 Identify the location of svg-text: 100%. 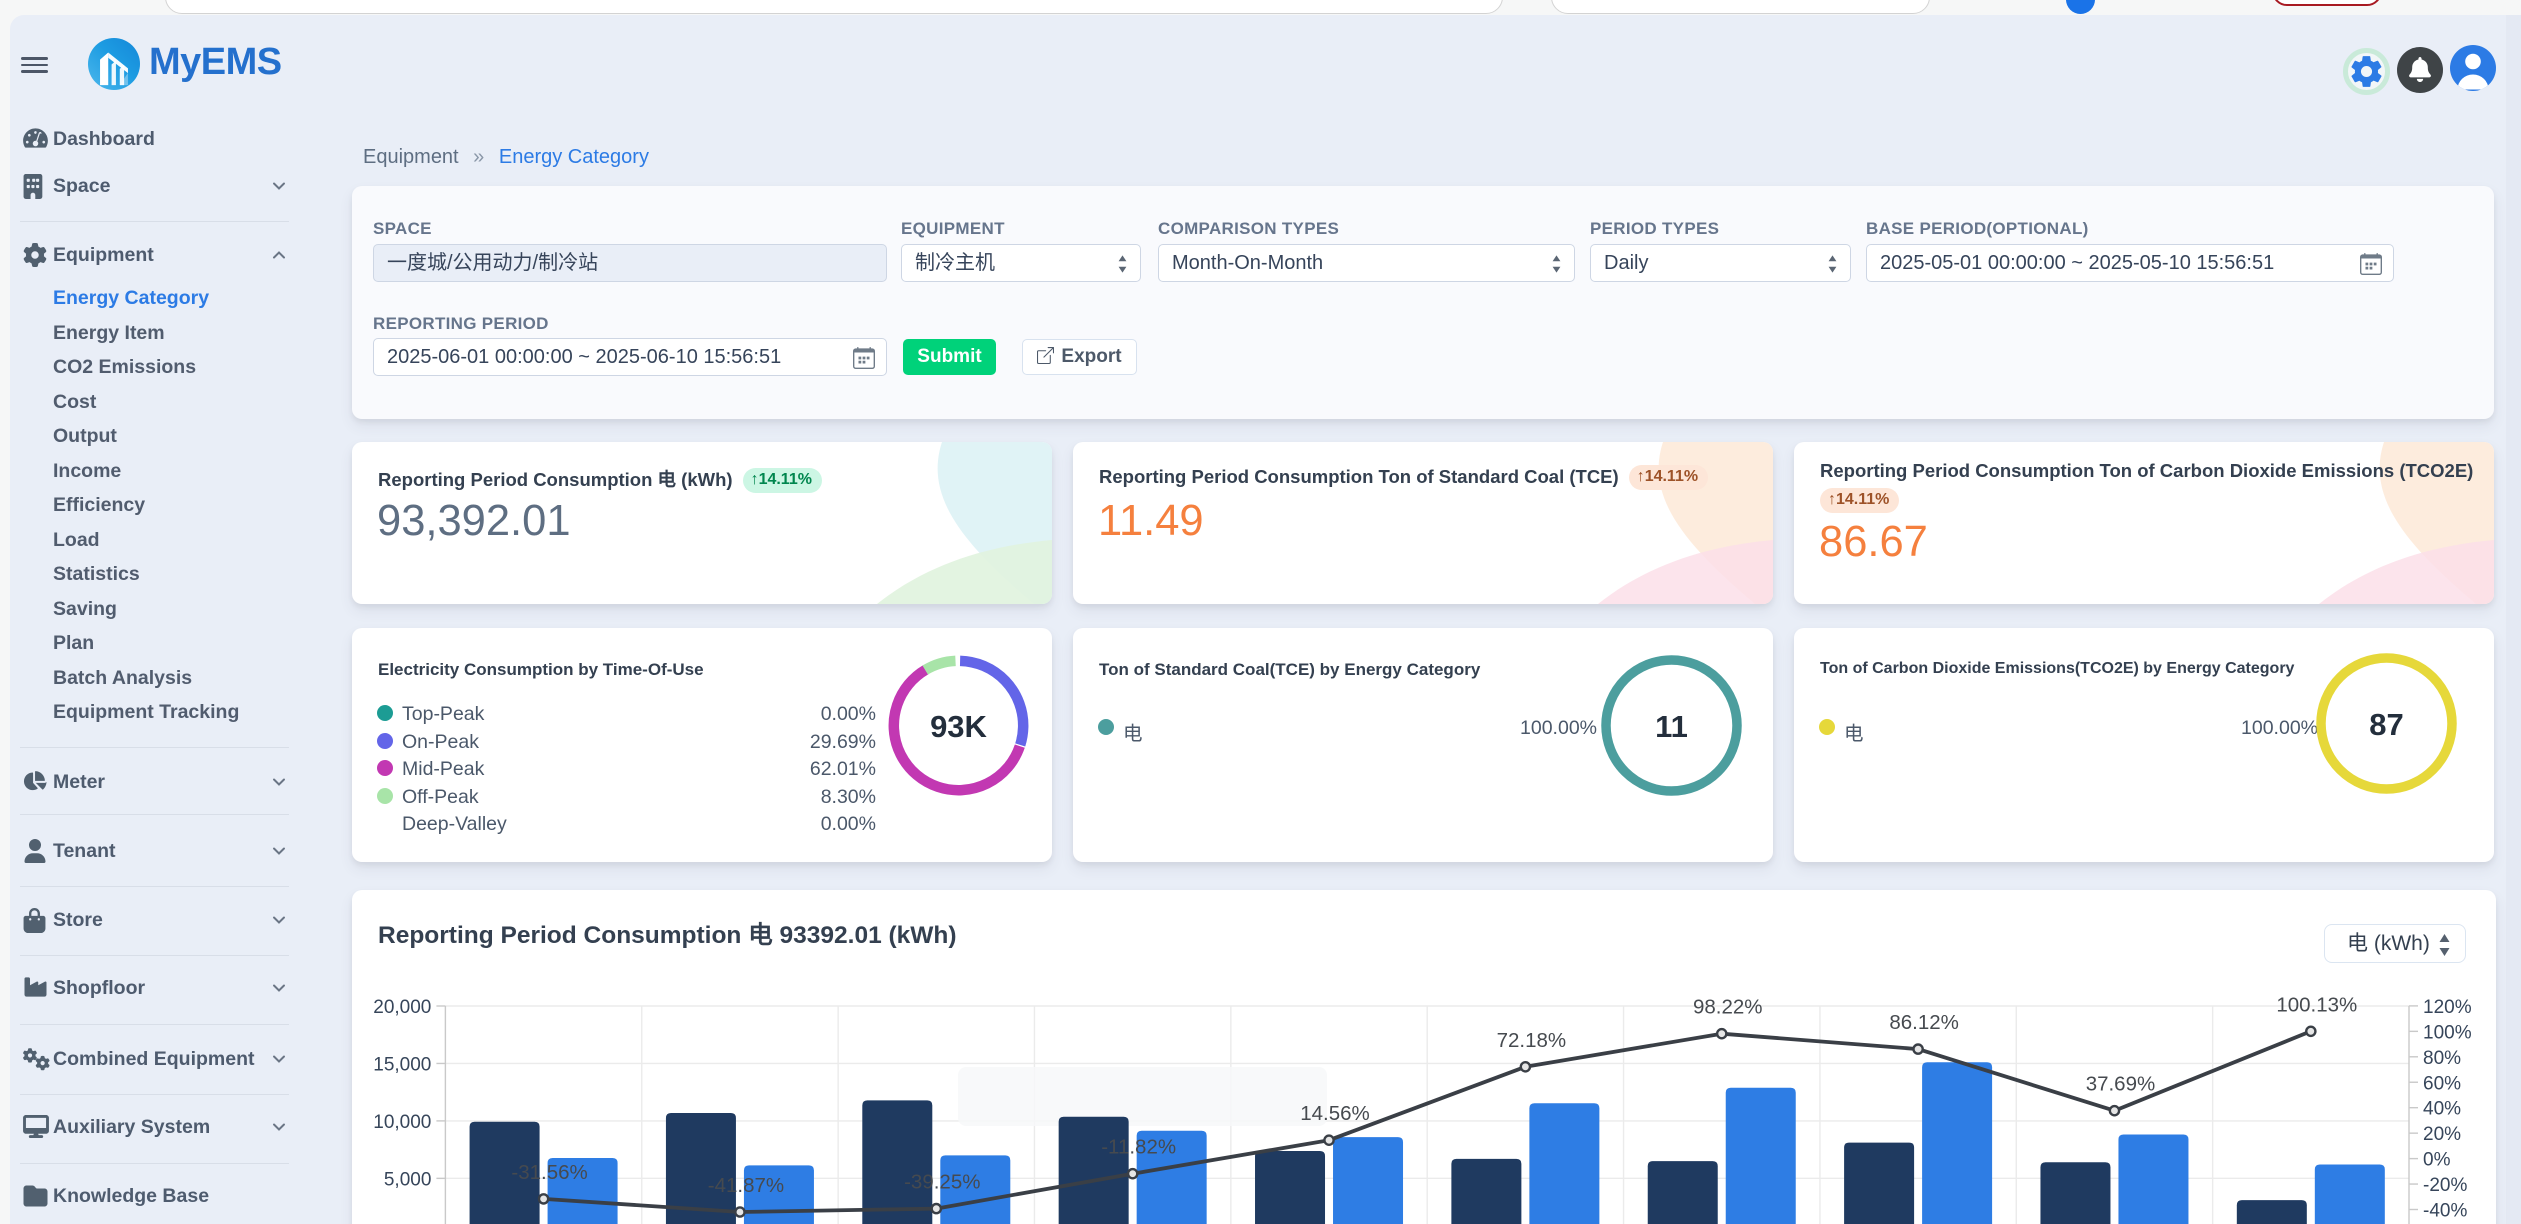
(2447, 1032).